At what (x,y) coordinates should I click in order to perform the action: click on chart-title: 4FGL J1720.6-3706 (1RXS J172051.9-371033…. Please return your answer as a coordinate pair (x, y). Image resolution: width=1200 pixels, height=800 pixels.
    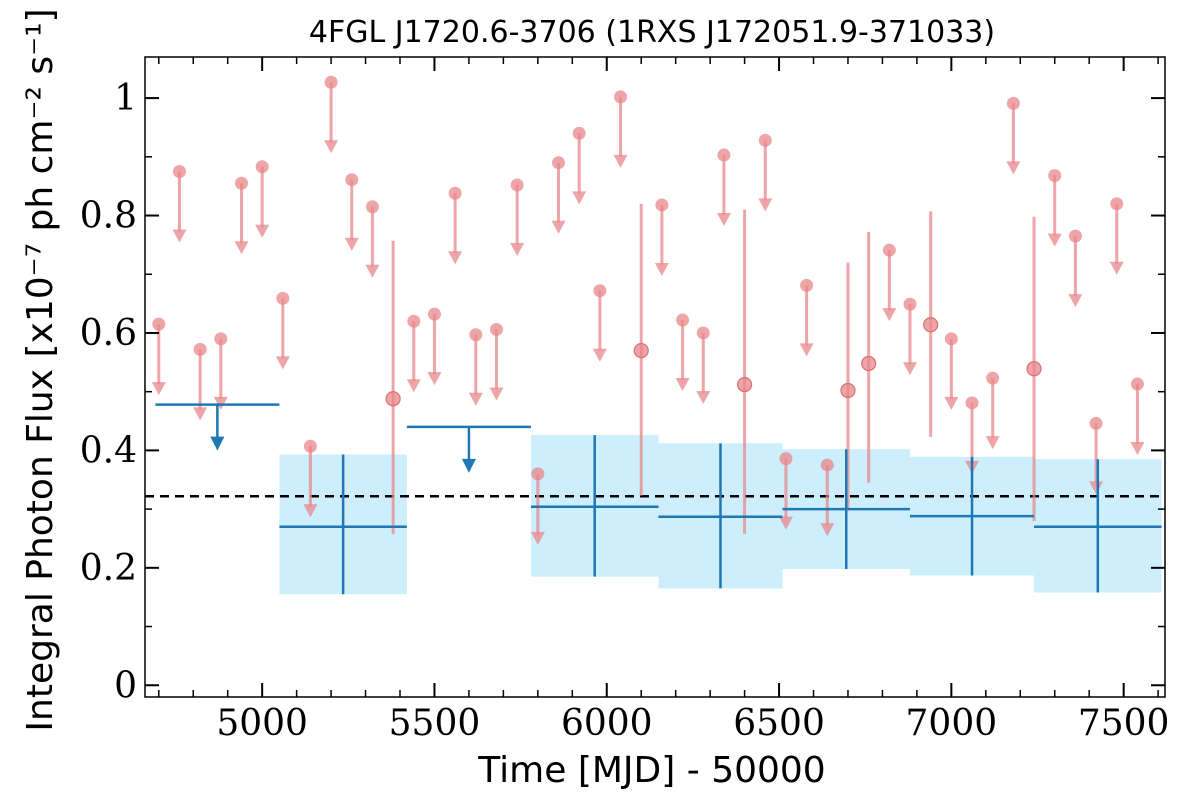
    Looking at the image, I should click on (652, 32).